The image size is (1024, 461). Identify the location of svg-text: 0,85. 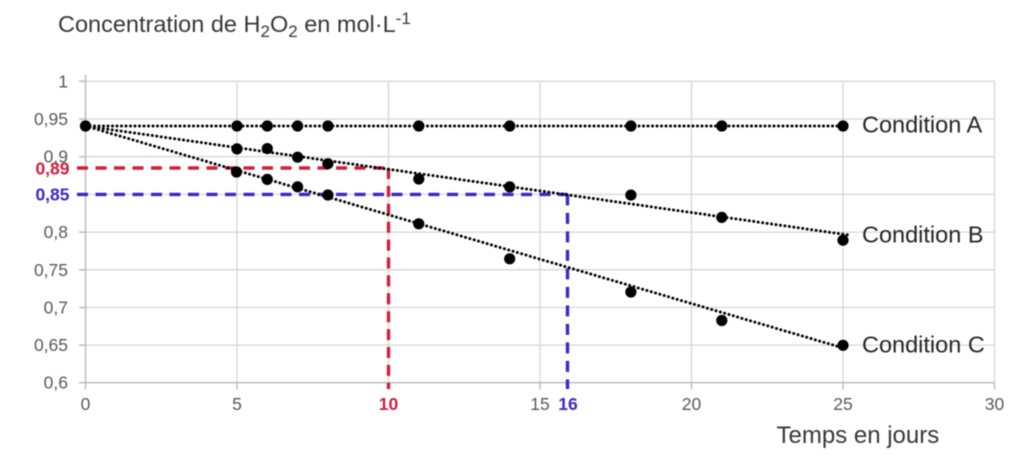
(52, 195).